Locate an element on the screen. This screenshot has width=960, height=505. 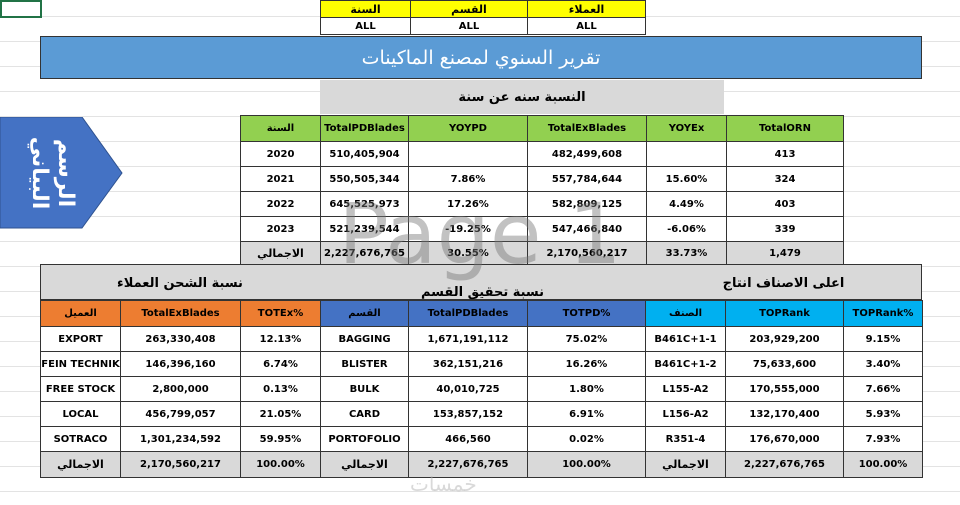
table-cell: 362,151,216 is located at coordinates (468, 364).